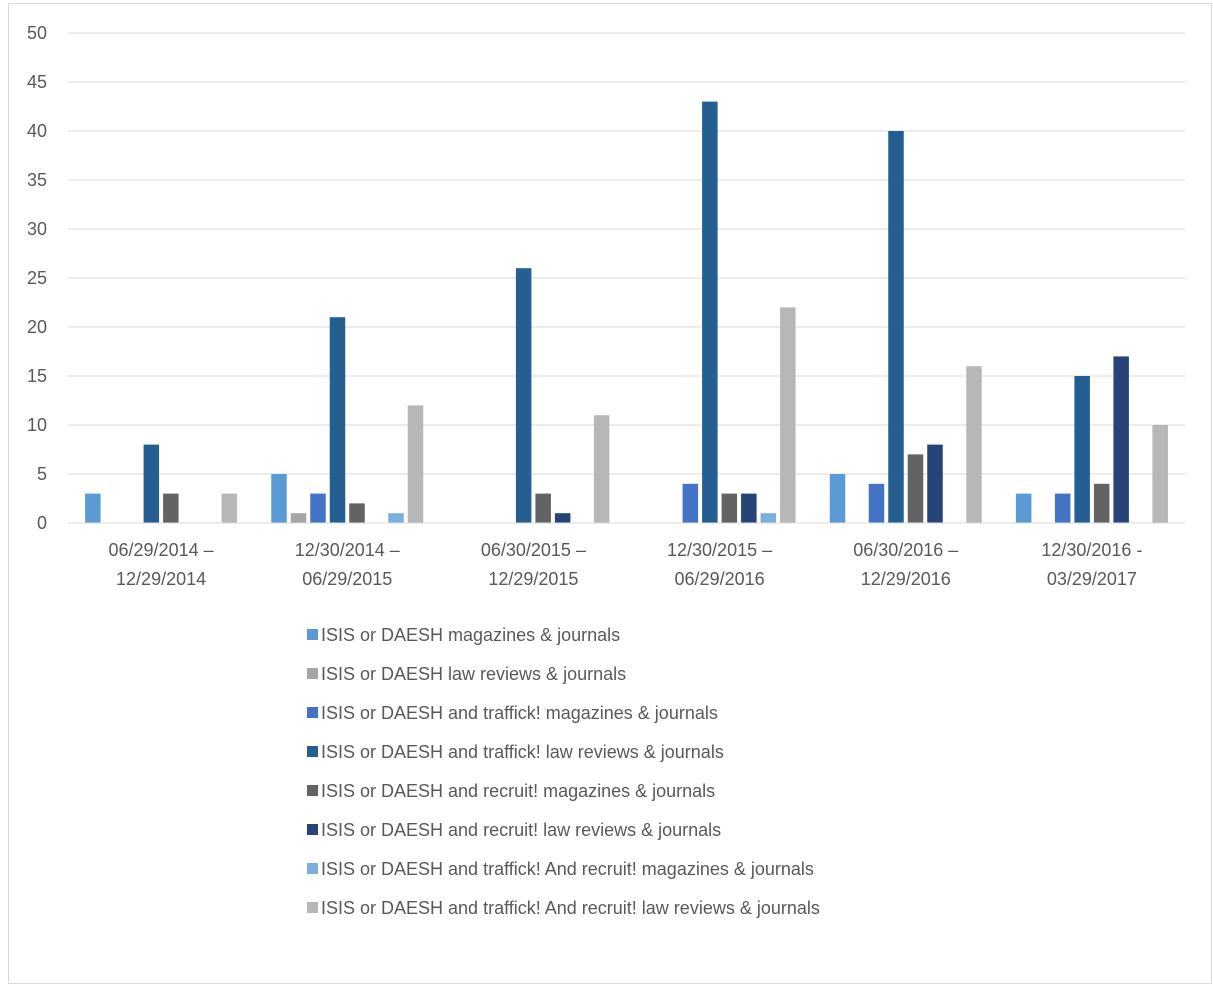 This screenshot has width=1213, height=985. What do you see at coordinates (161, 579) in the screenshot?
I see `x-tick-label: 12/29/2014` at bounding box center [161, 579].